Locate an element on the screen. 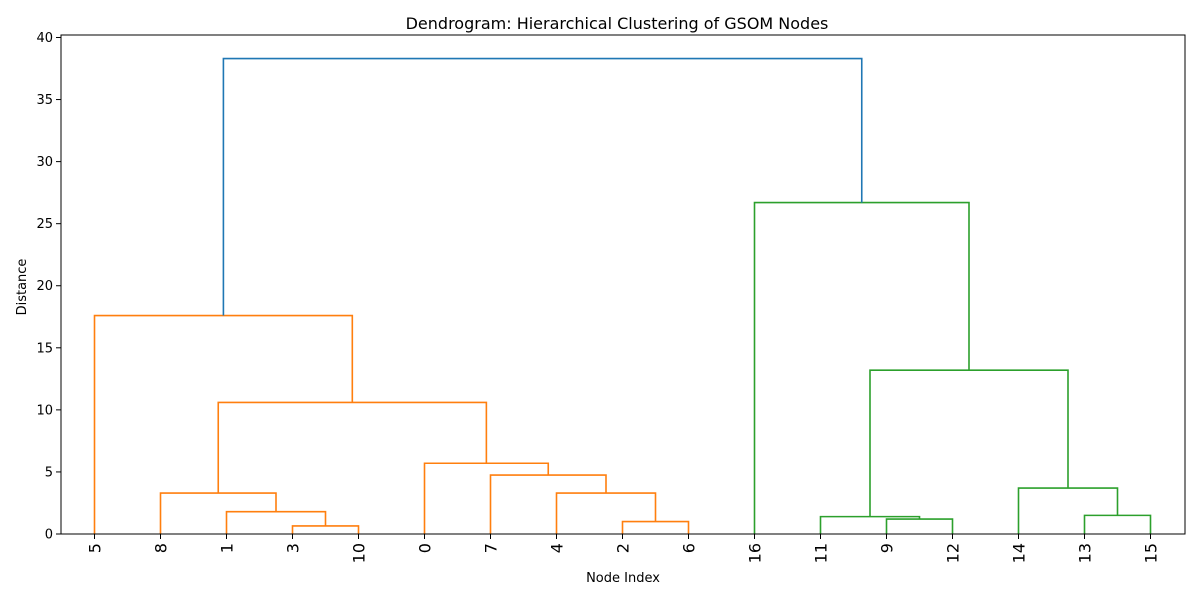 Image resolution: width=1200 pixels, height=600 pixels. y-tick-label: 40 is located at coordinates (44, 38).